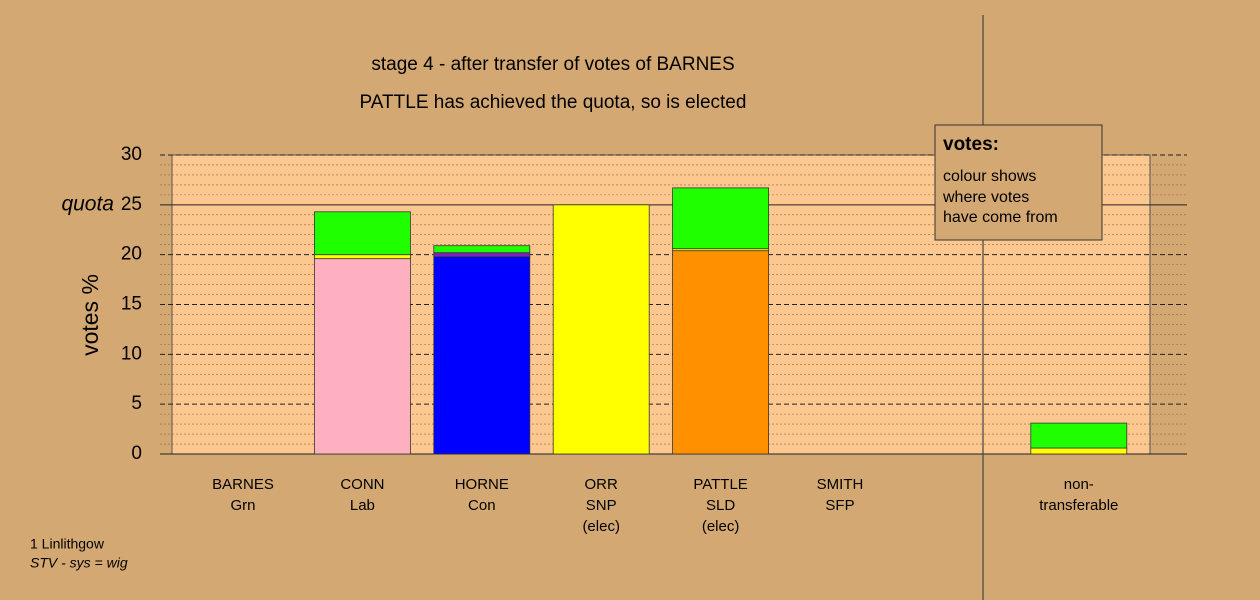 The width and height of the screenshot is (1260, 600). I want to click on x-tick-label: CONN, so click(362, 484).